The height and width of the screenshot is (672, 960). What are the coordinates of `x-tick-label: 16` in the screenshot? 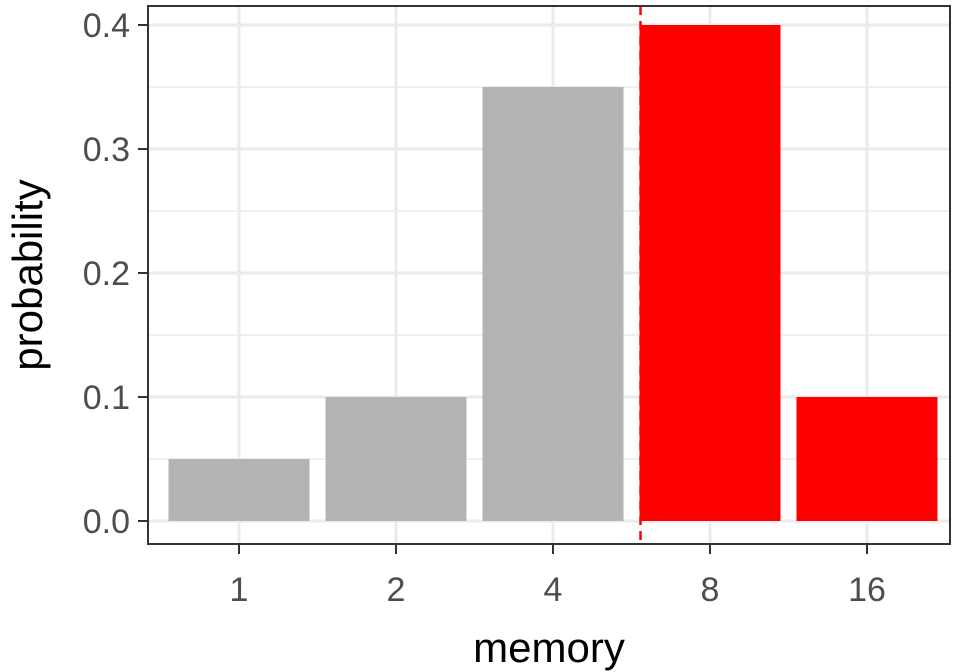 It's located at (867, 590).